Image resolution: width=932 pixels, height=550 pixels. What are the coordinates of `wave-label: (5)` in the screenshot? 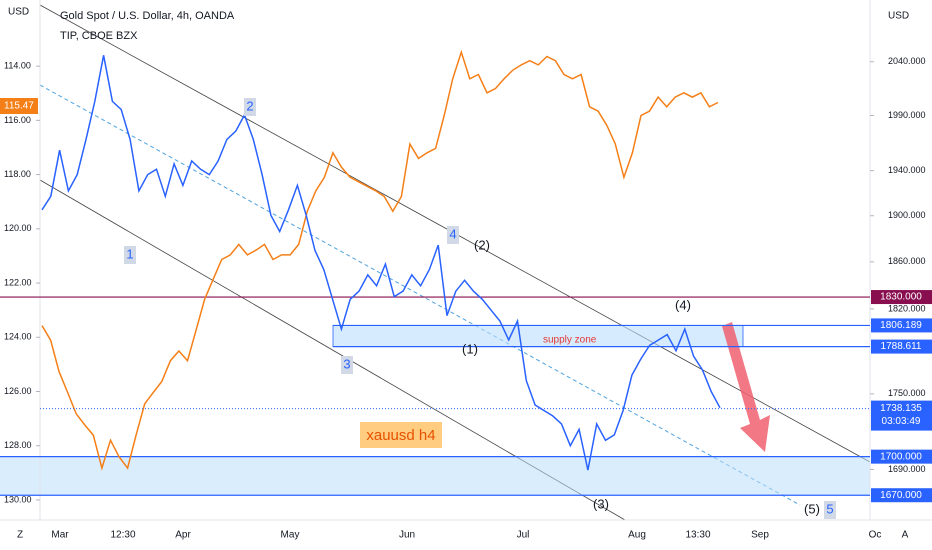 It's located at (812, 508).